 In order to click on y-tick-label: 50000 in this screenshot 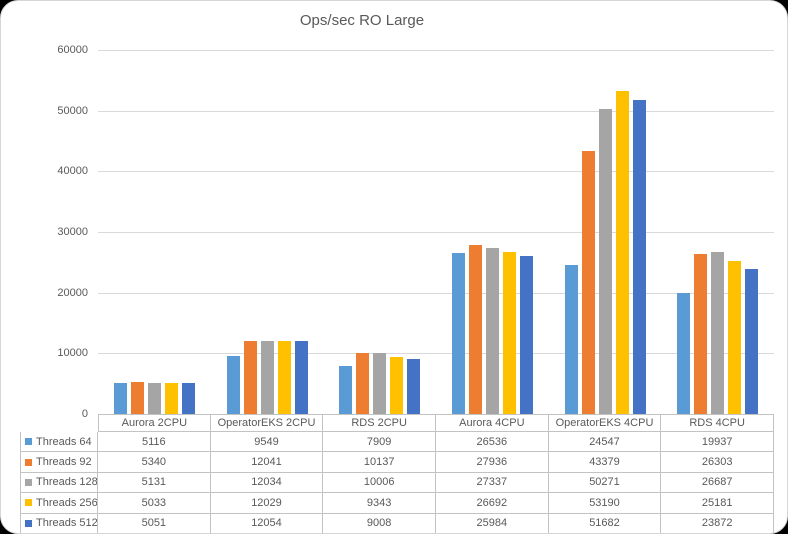, I will do `click(72, 111)`.